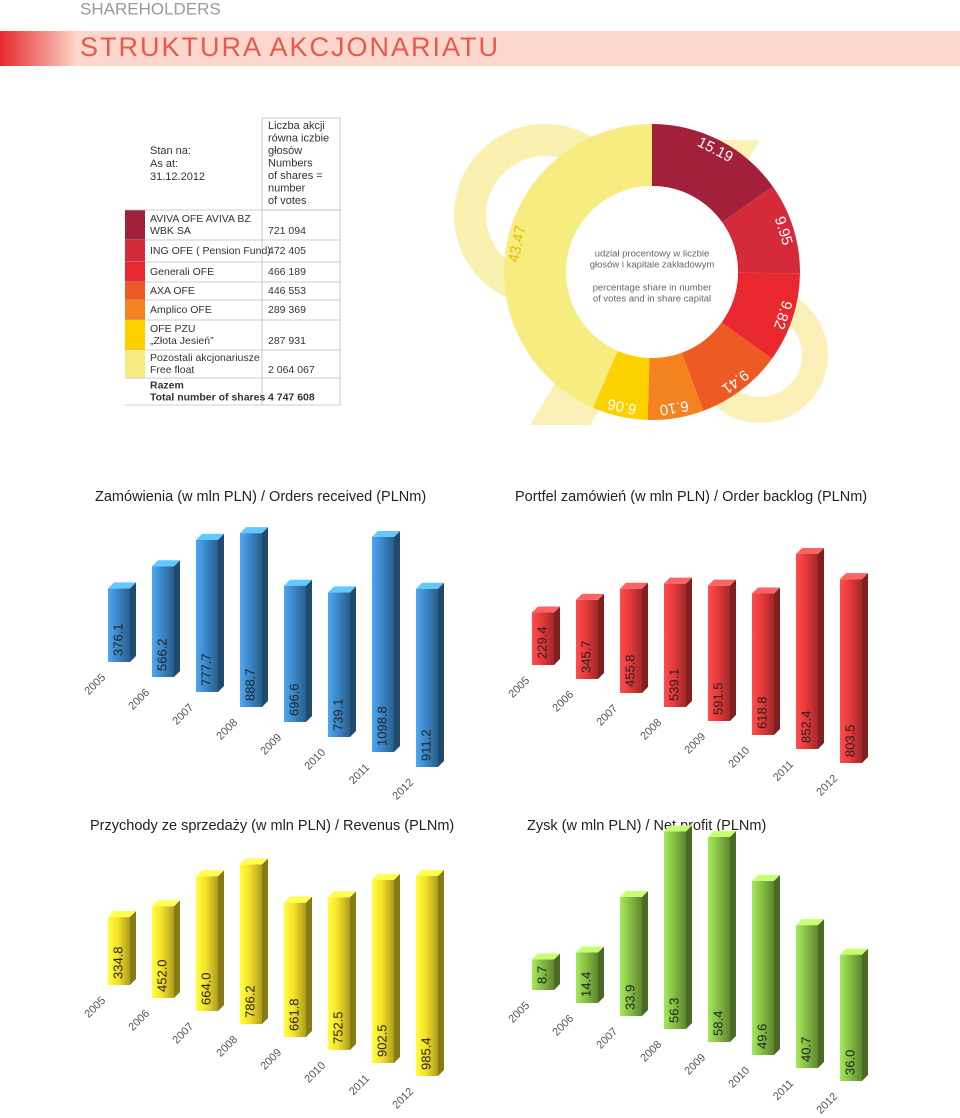 The width and height of the screenshot is (960, 1118). I want to click on value-label: 334.8, so click(117, 962).